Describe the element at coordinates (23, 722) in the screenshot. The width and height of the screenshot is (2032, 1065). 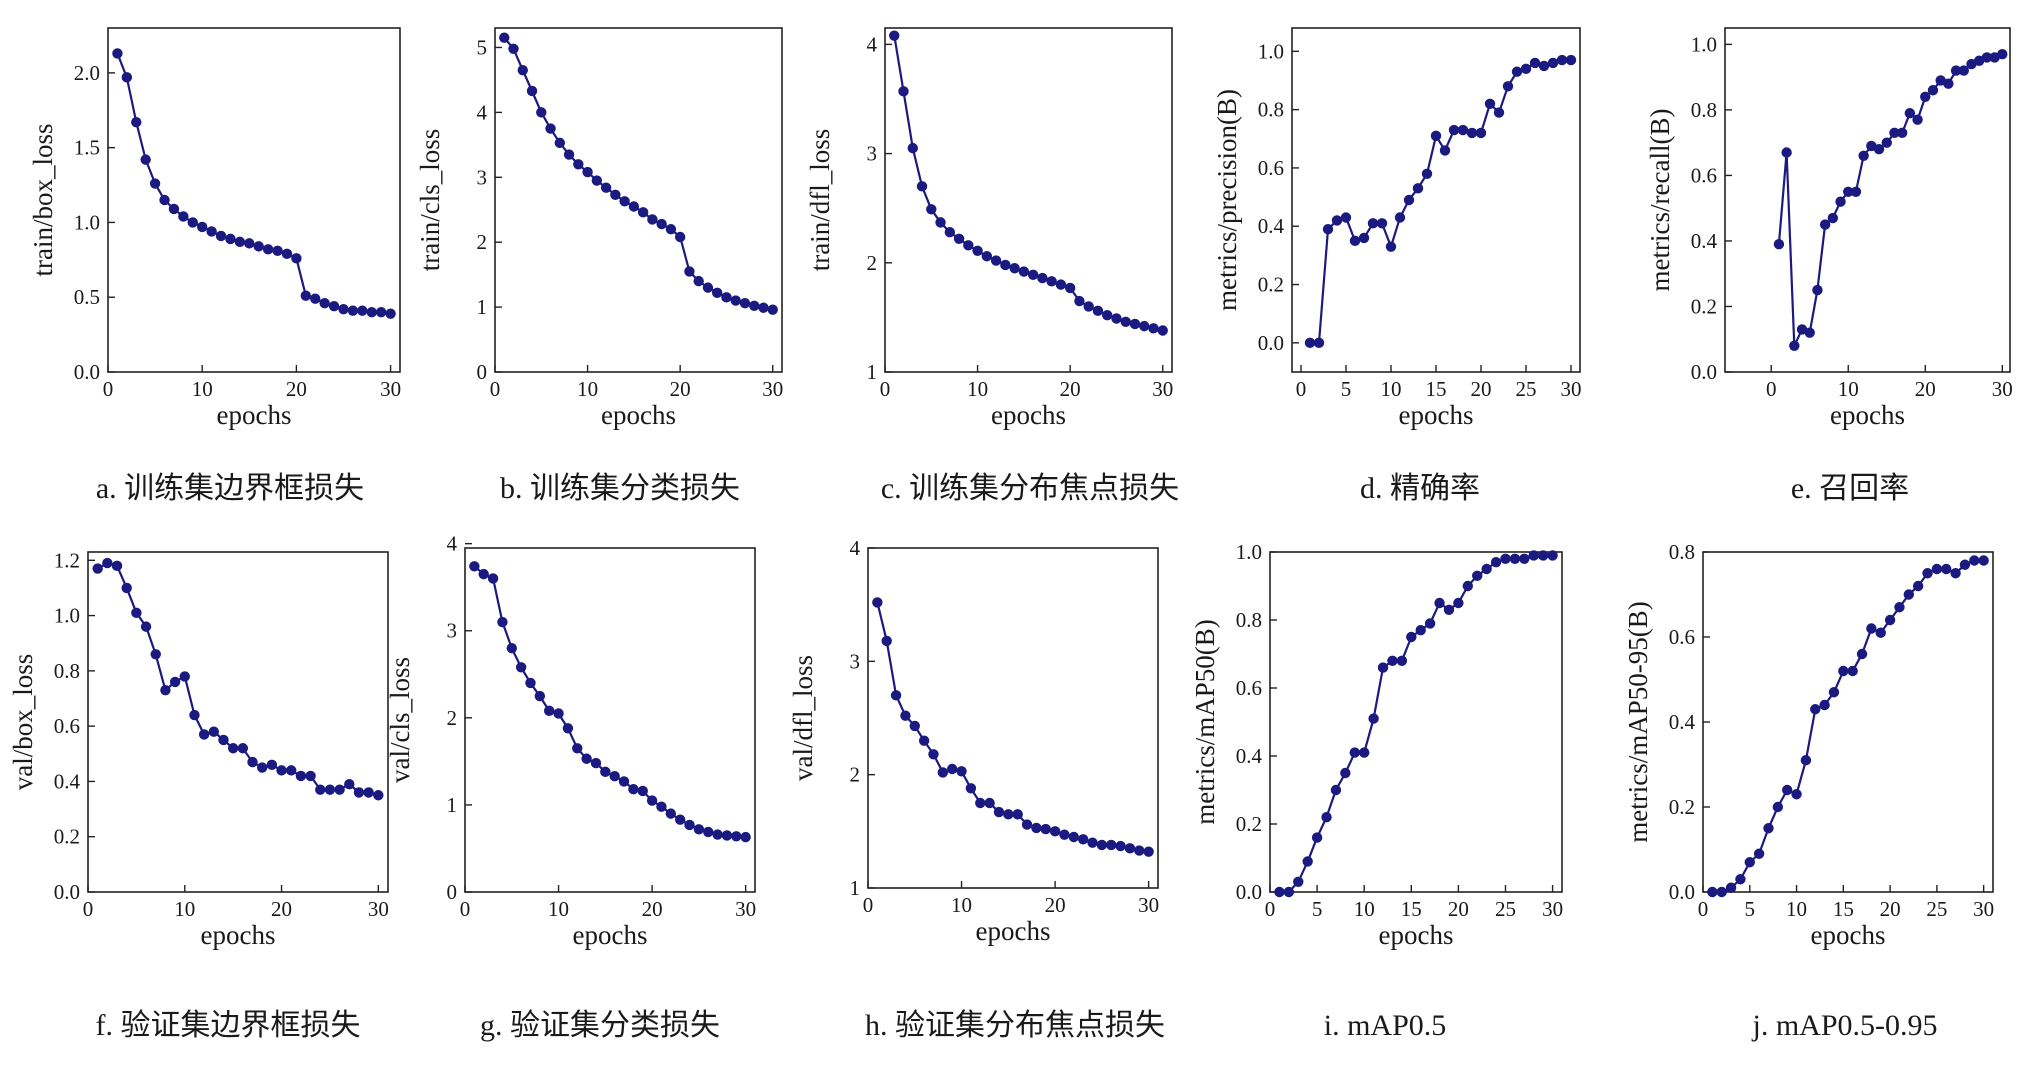
I see `y-axis-label: val/box_loss` at that location.